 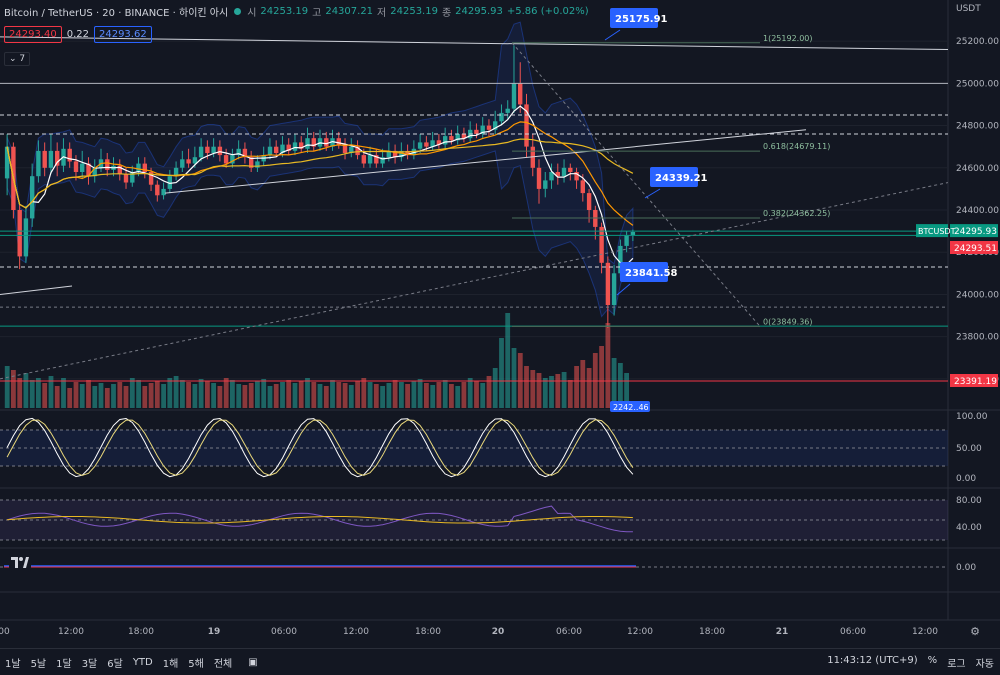 I want to click on tradingview-logo-icon, so click(x=20, y=562).